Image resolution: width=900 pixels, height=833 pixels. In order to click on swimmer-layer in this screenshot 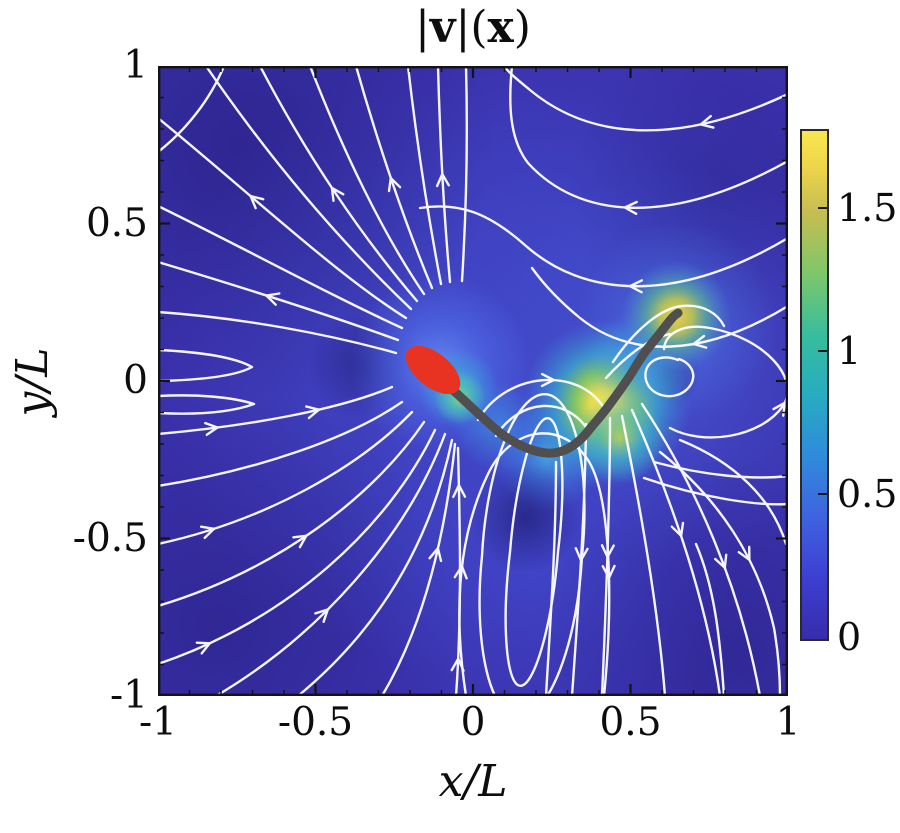, I will do `click(544, 383)`.